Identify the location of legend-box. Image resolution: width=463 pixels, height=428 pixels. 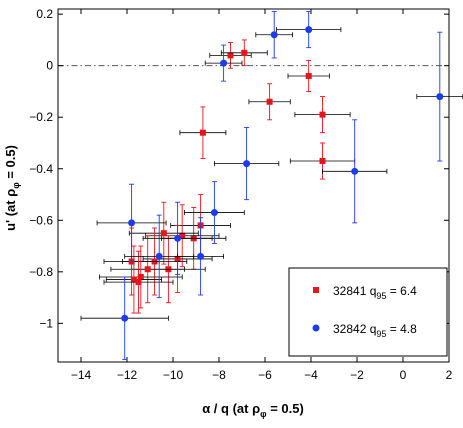
(368, 312).